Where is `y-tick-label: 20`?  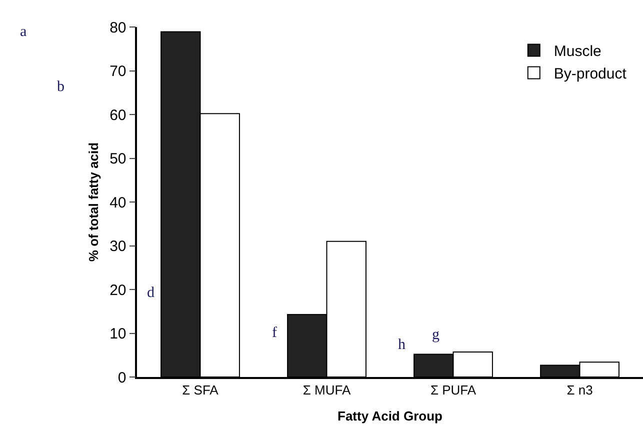
y-tick-label: 20 is located at coordinates (118, 290).